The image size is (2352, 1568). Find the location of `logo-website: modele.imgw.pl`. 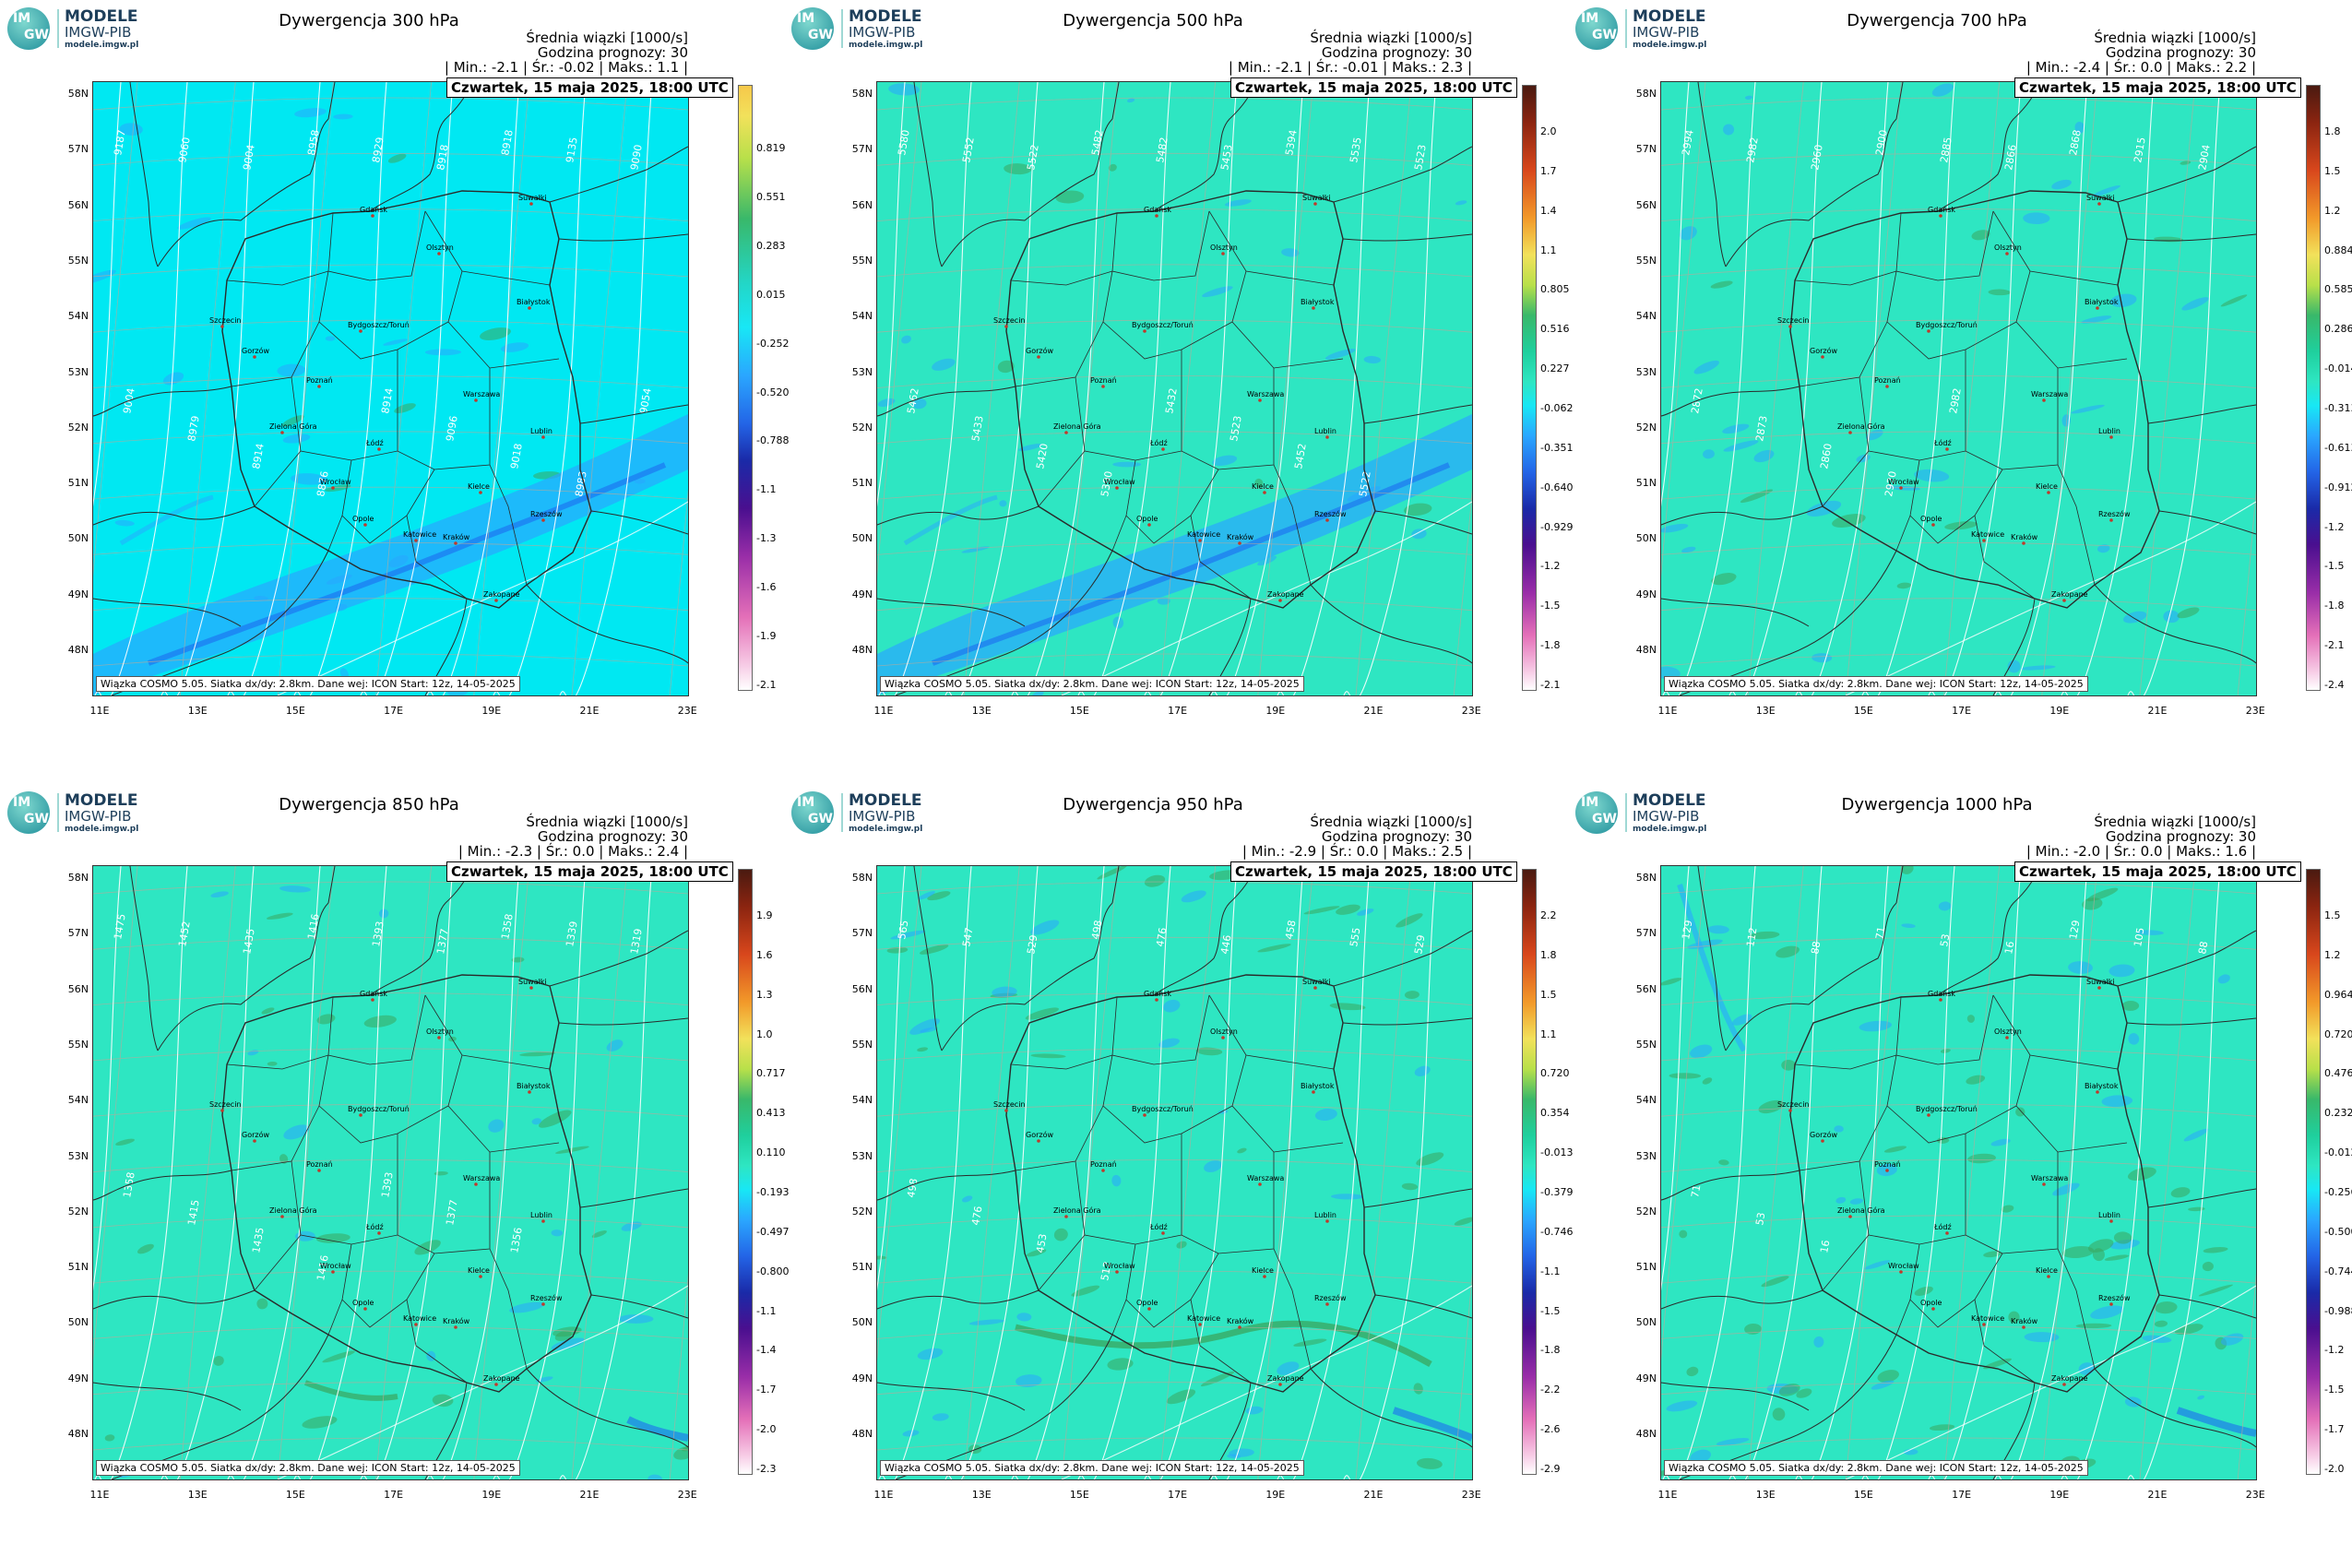

logo-website: modele.imgw.pl is located at coordinates (886, 45).